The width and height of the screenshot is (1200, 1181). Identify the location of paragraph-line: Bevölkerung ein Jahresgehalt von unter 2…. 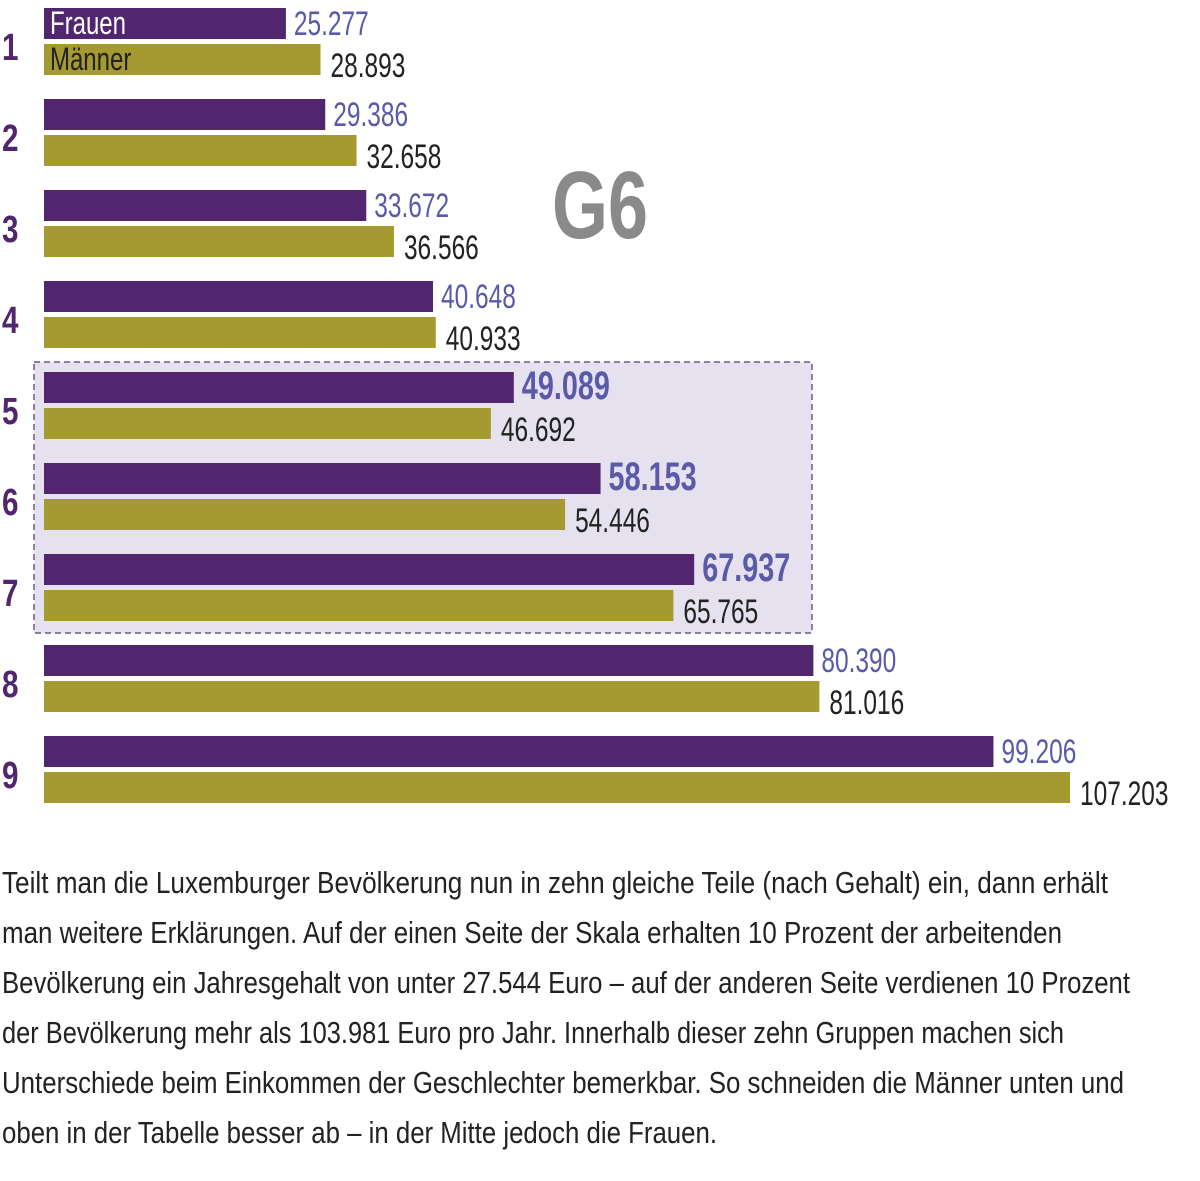
(566, 982).